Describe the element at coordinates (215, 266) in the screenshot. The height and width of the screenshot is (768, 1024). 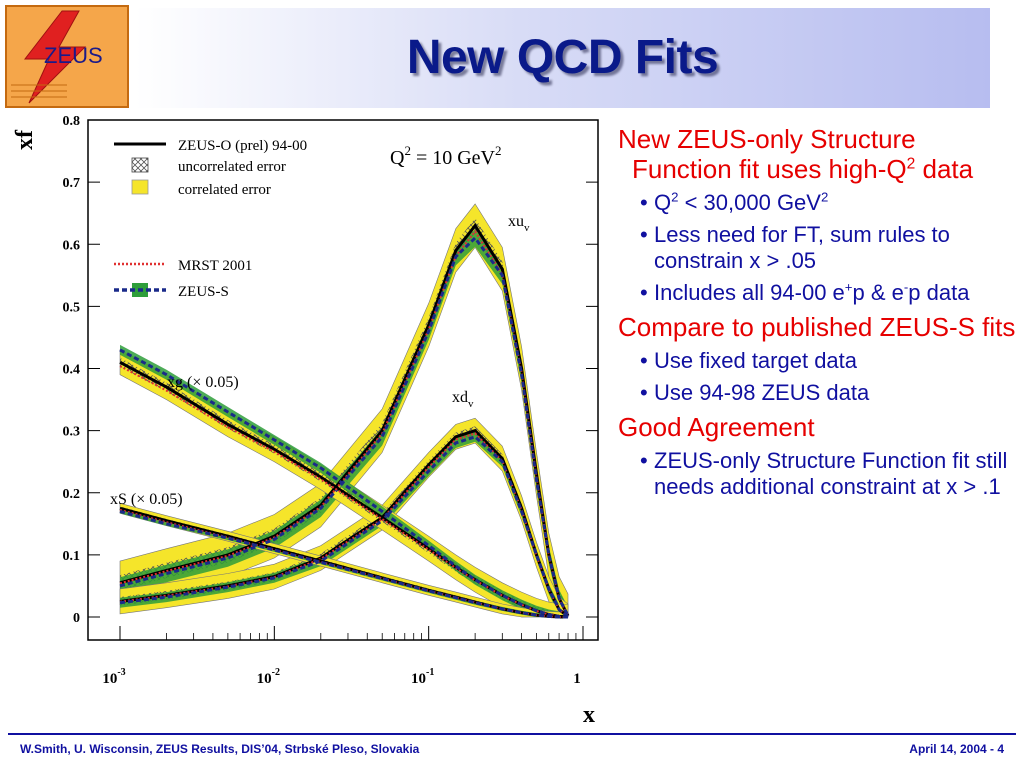
I see `legend-label-mrst: MRST 2001` at that location.